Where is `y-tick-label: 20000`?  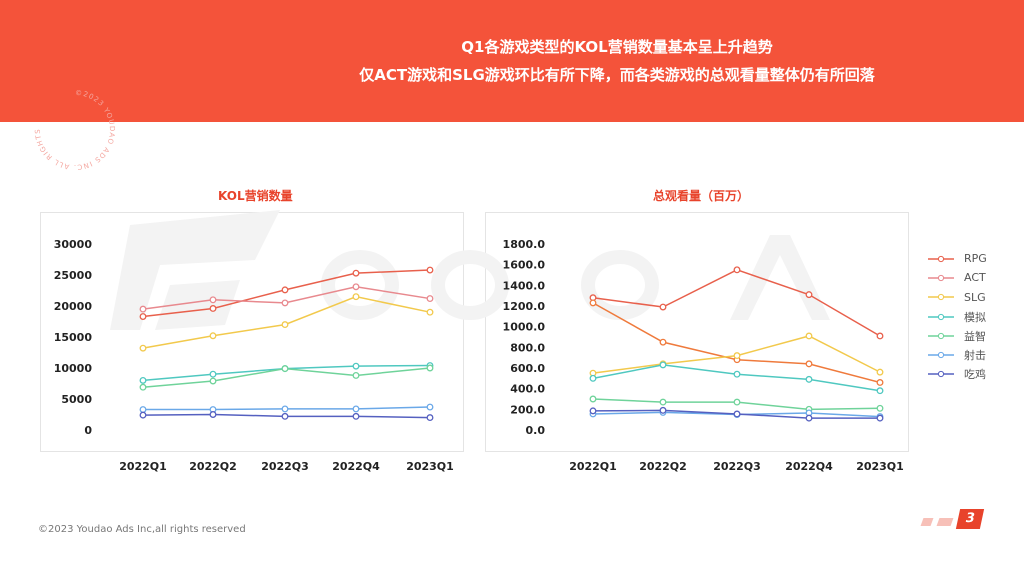 y-tick-label: 20000 is located at coordinates (73, 306).